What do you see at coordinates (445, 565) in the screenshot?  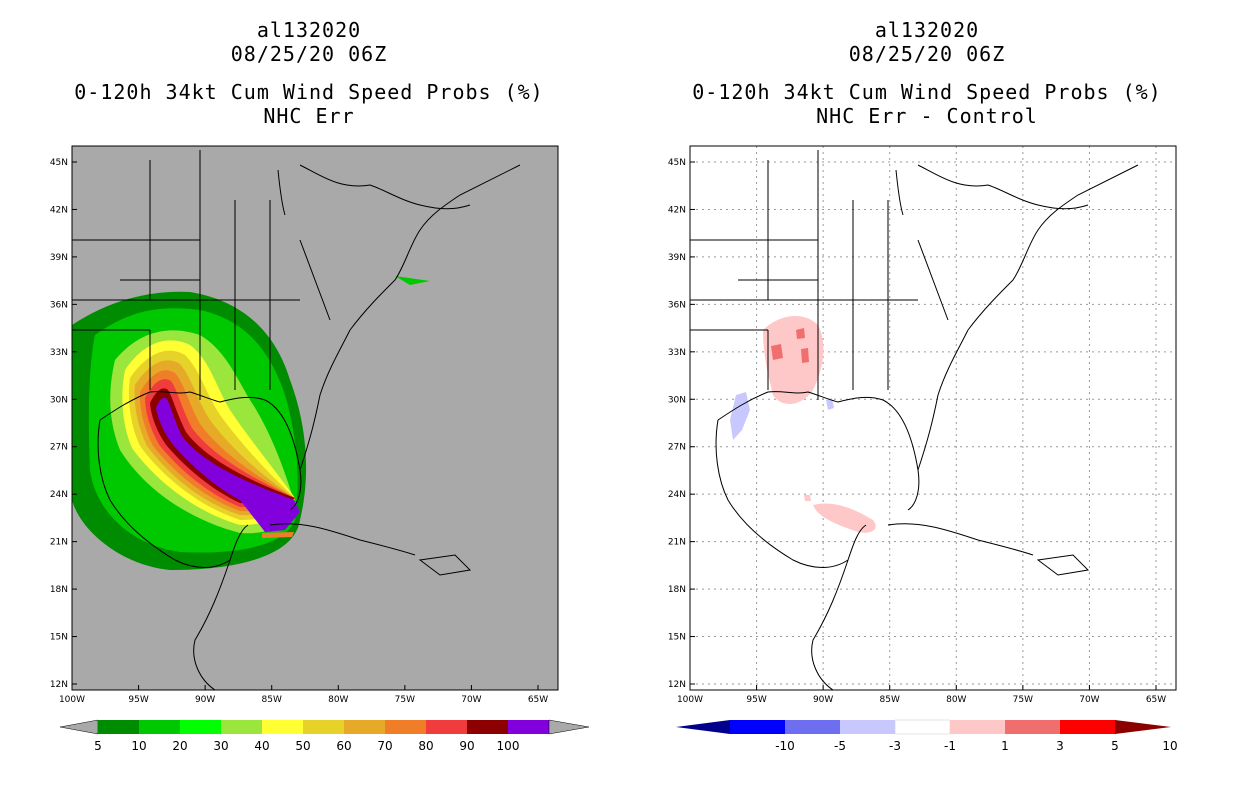 I see `left-hispaniola` at bounding box center [445, 565].